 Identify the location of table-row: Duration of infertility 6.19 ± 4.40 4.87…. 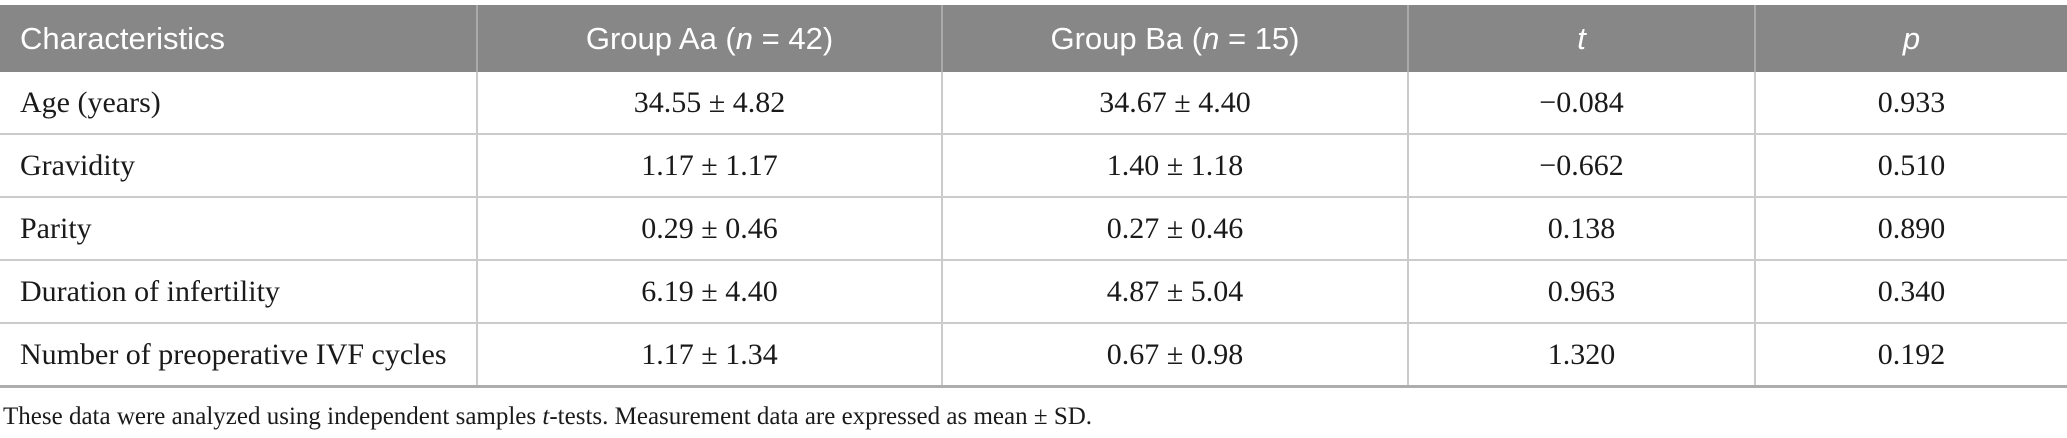
(1033, 292).